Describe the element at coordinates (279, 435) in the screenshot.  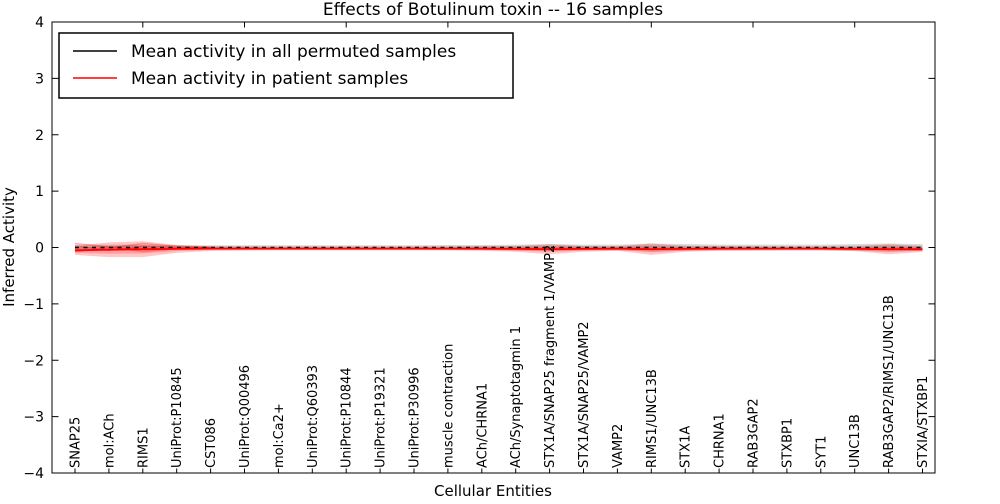
I see `x-category-label: mol:Ca2+` at that location.